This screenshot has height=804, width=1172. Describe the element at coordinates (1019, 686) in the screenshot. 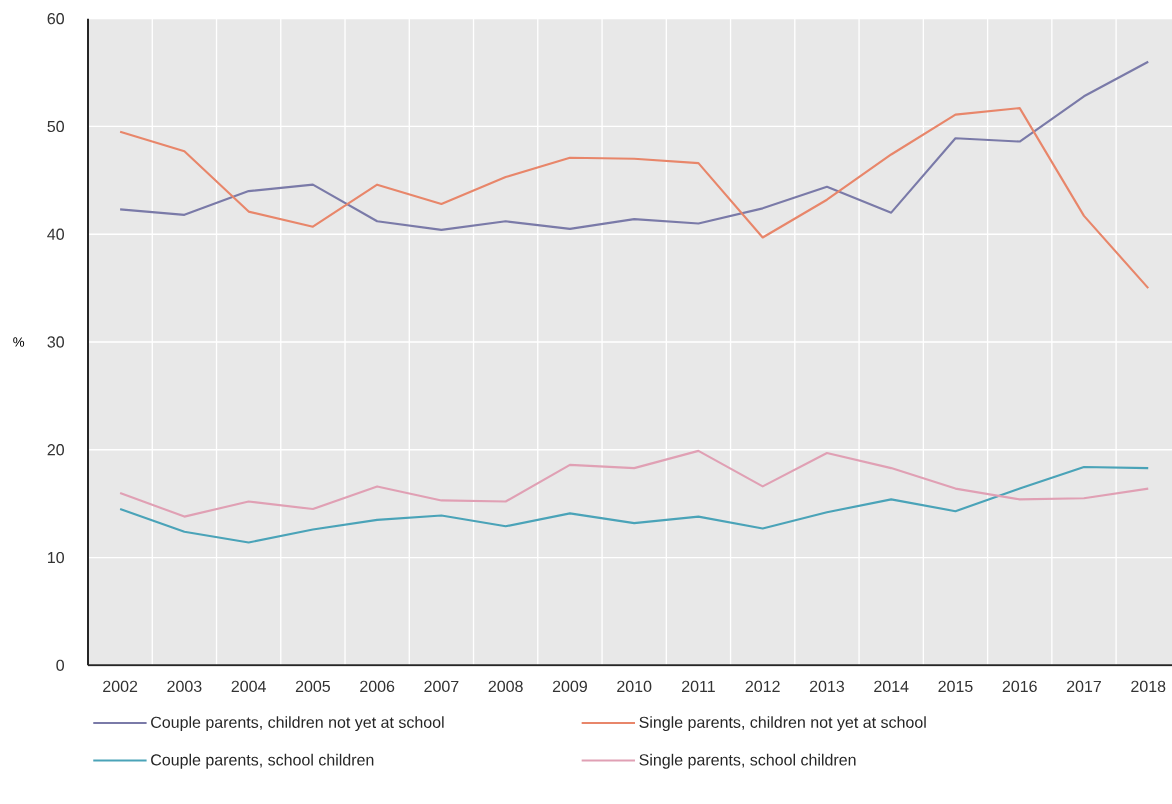

I see `x-tick-label: 2016` at that location.